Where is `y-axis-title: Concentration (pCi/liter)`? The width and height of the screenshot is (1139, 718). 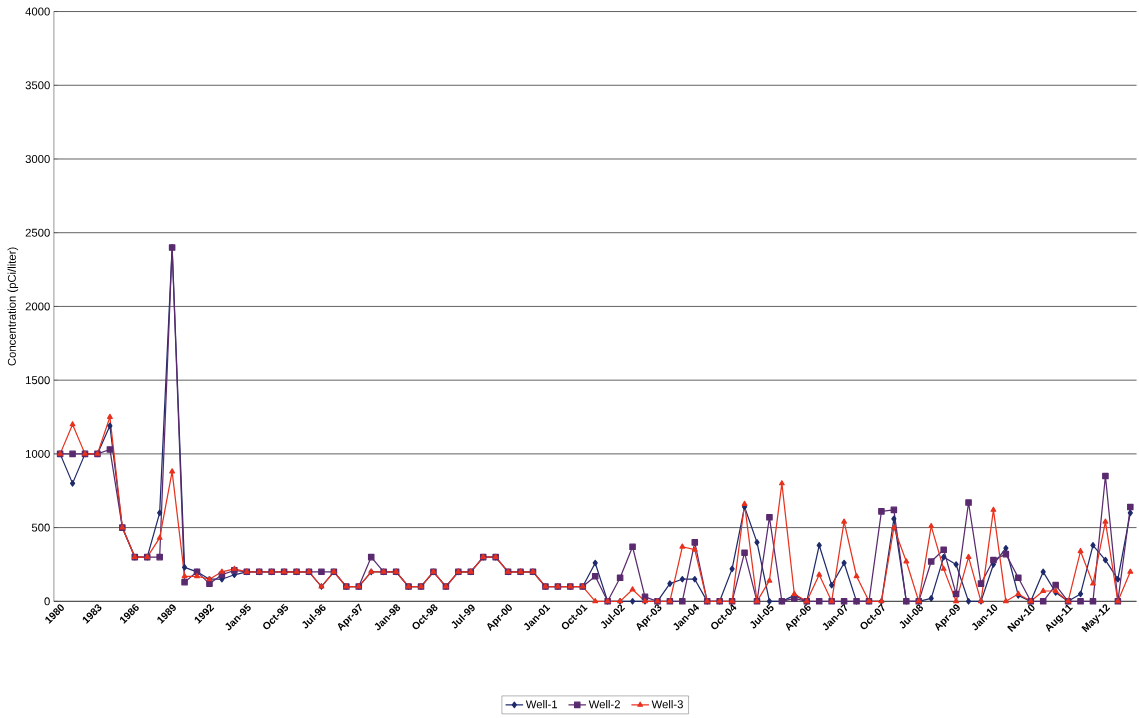 y-axis-title: Concentration (pCi/liter) is located at coordinates (13, 306).